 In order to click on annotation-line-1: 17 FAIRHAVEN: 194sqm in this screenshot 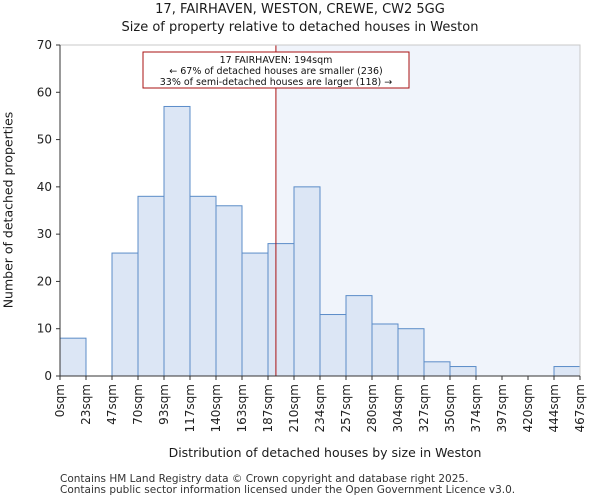, I will do `click(276, 60)`.